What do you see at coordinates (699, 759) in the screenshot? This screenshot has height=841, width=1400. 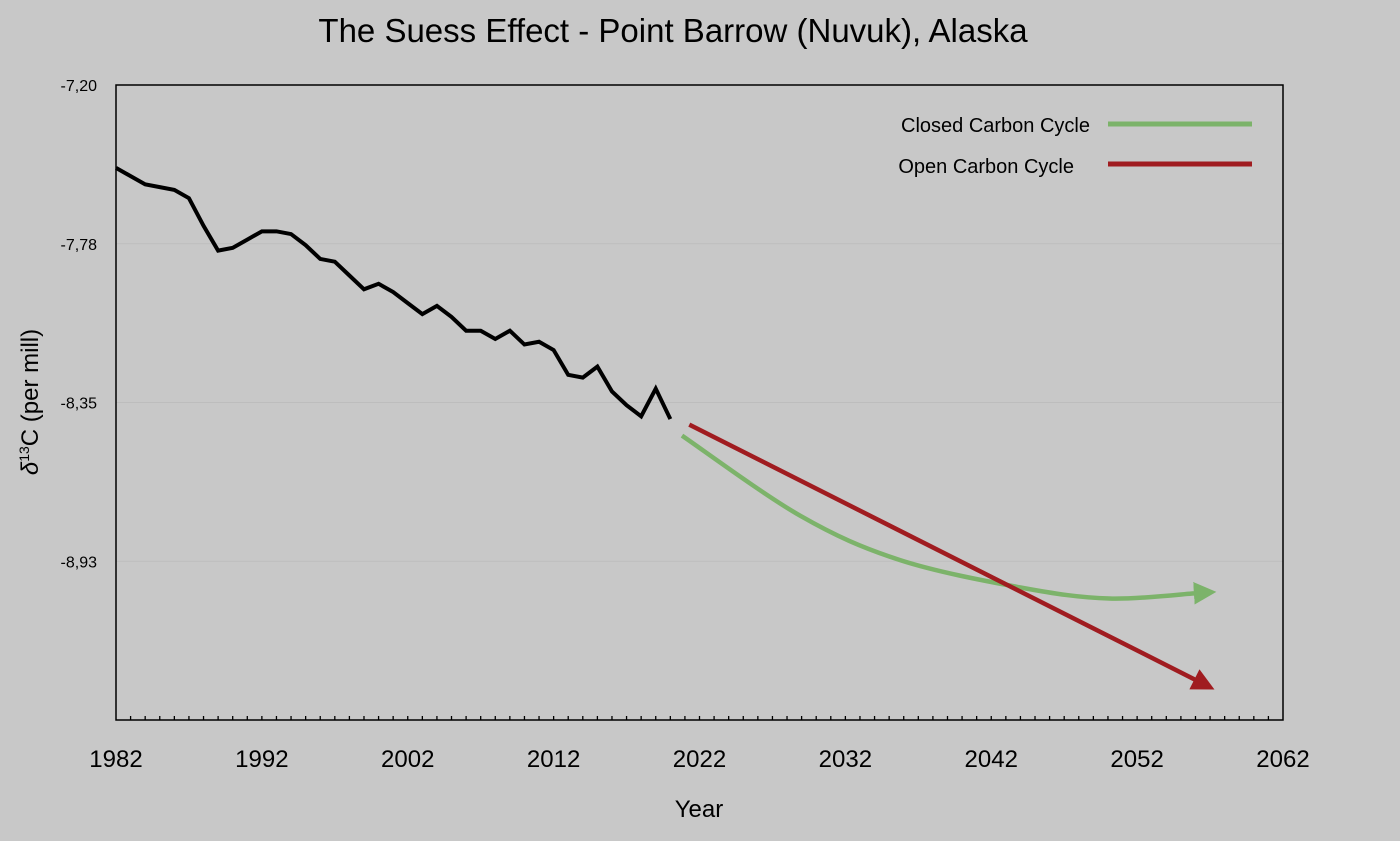 I see `x-tick-label: 2022` at bounding box center [699, 759].